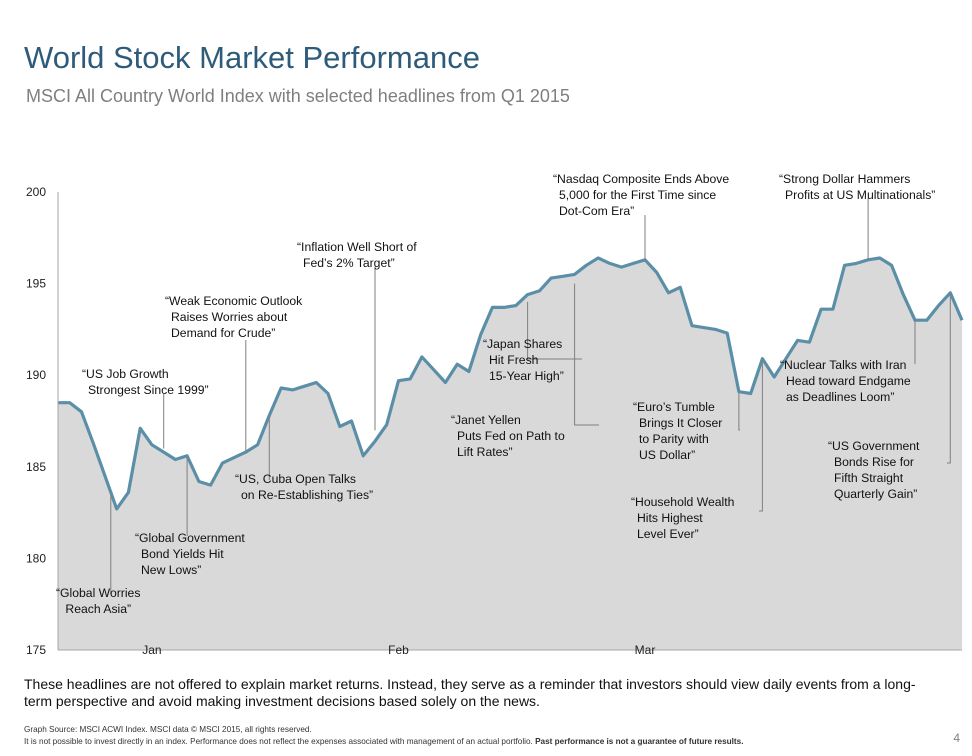  Describe the element at coordinates (125, 374) in the screenshot. I see `annotation-line: “US Job Growth` at that location.